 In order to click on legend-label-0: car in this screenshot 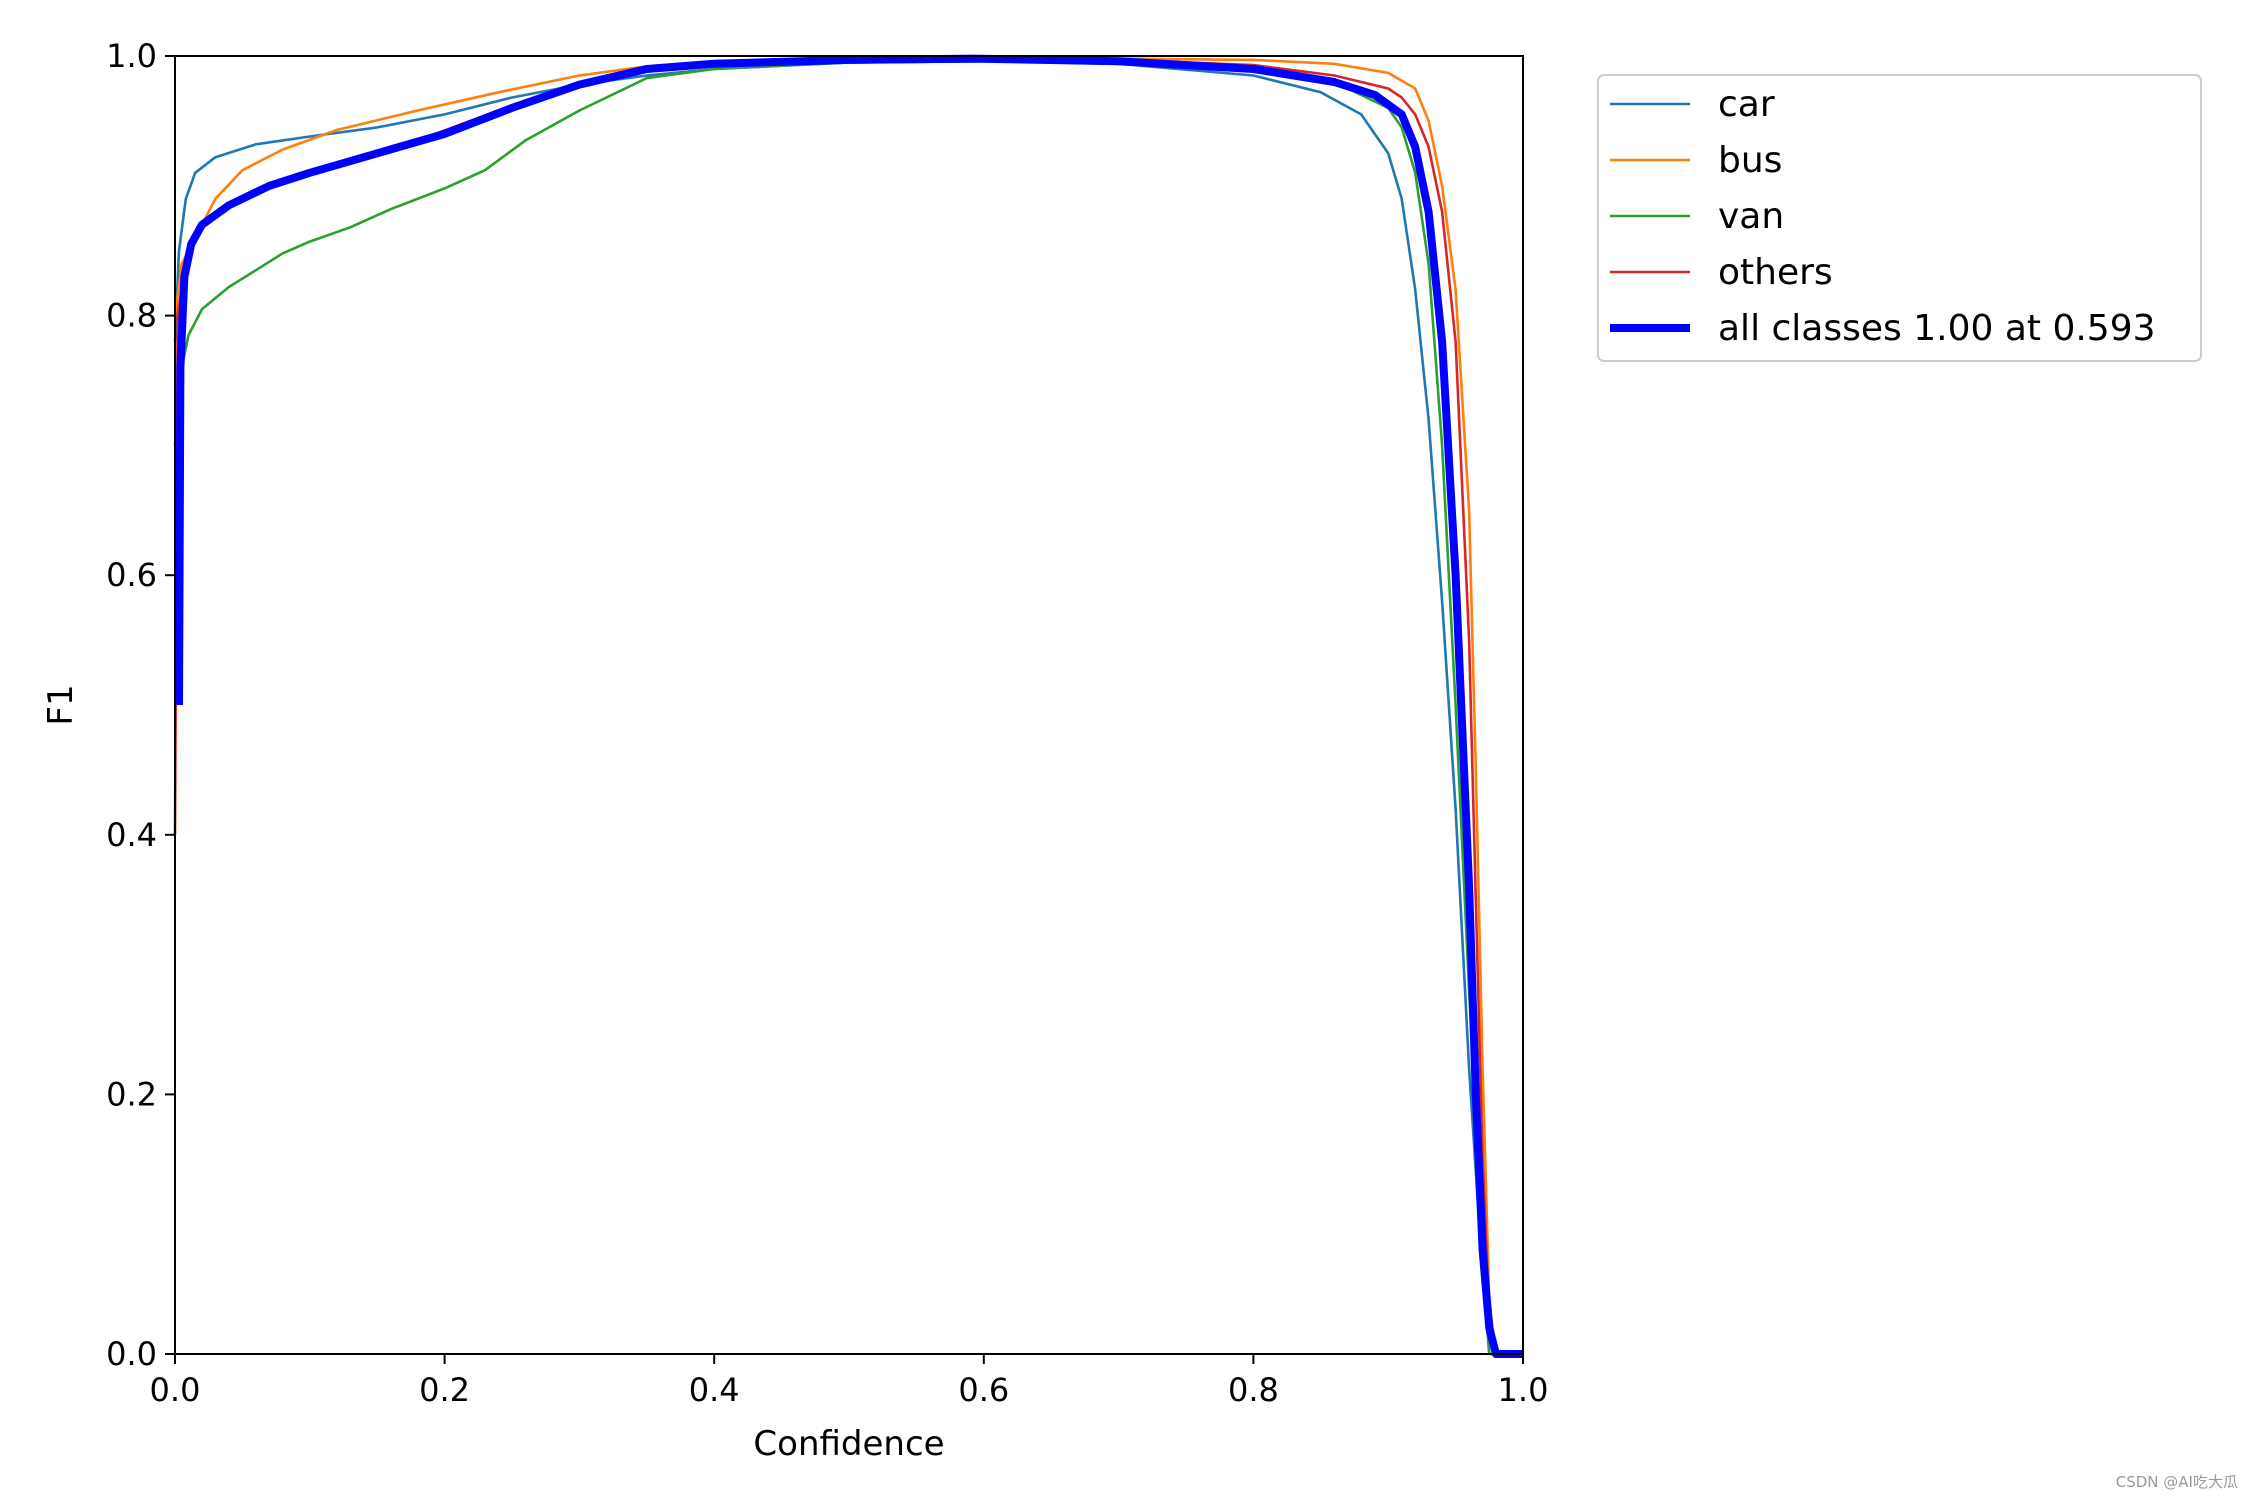, I will do `click(1746, 104)`.